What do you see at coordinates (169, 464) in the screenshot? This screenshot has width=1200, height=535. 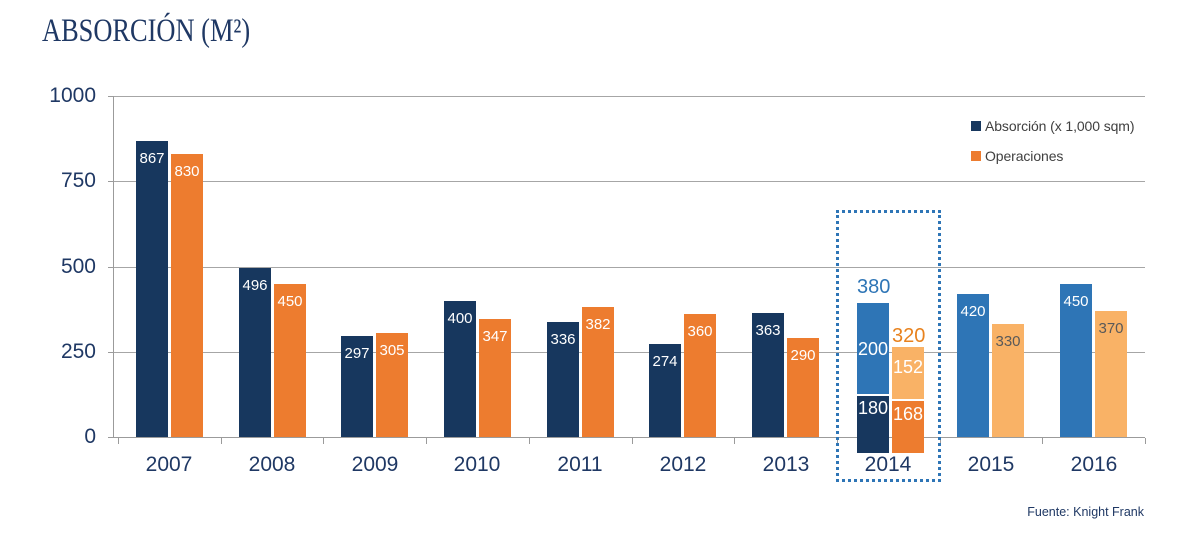 I see `x-tick-label-2007: 2007` at bounding box center [169, 464].